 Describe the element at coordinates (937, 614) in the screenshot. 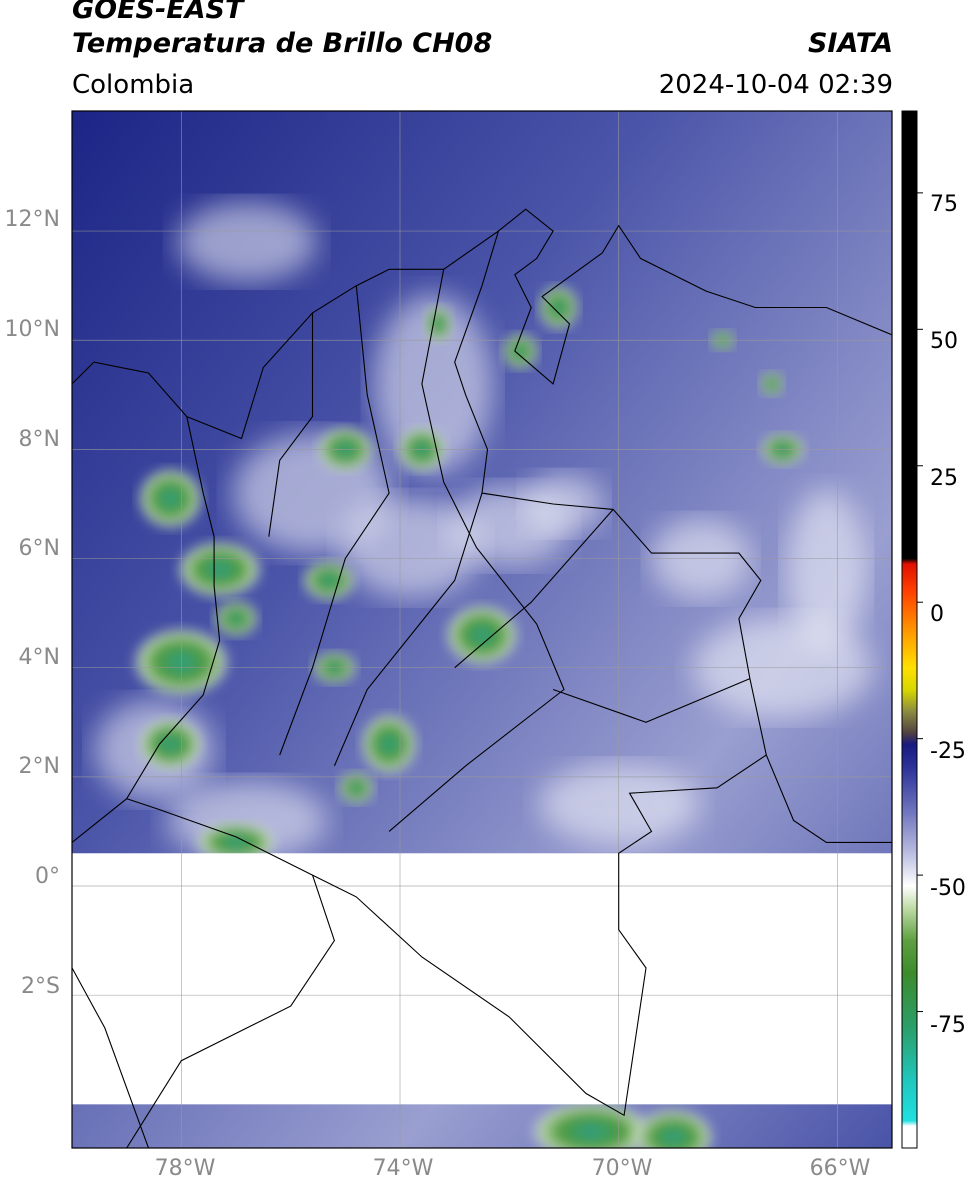

I see `colorbar-tick-0: 0` at that location.